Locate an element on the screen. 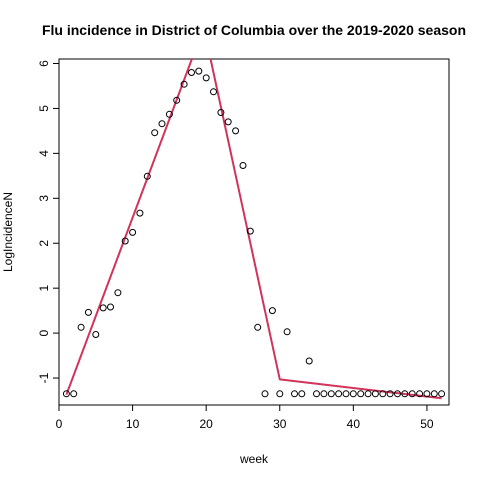 The image size is (480, 480). y-tick-label: 6 is located at coordinates (44, 63).